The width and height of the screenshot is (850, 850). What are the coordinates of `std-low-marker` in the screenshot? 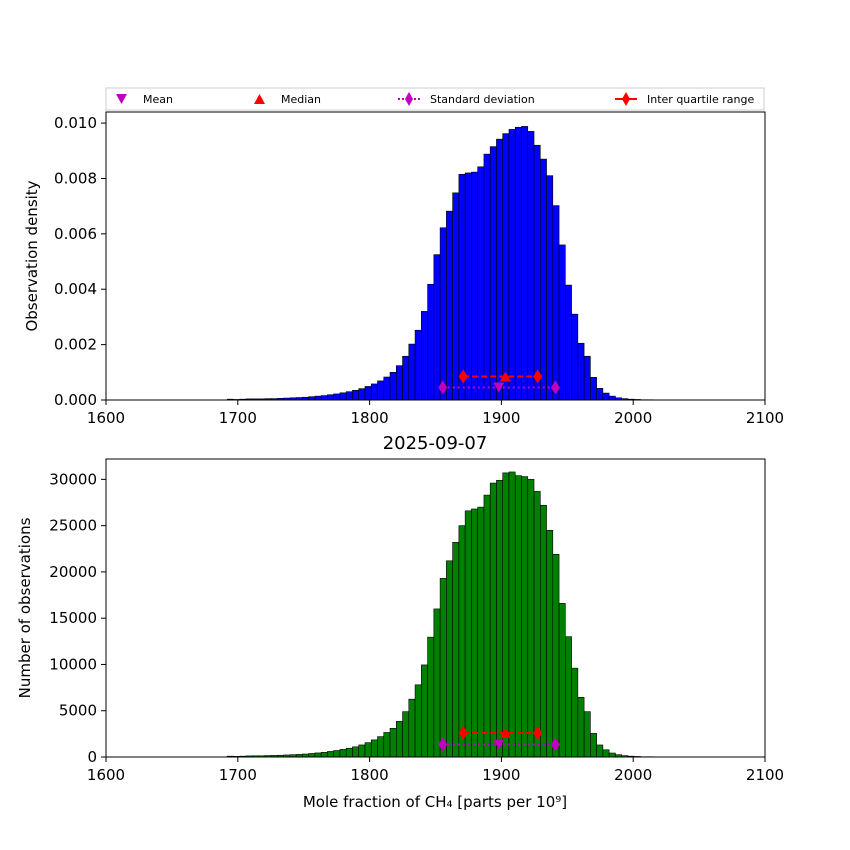 It's located at (443, 387).